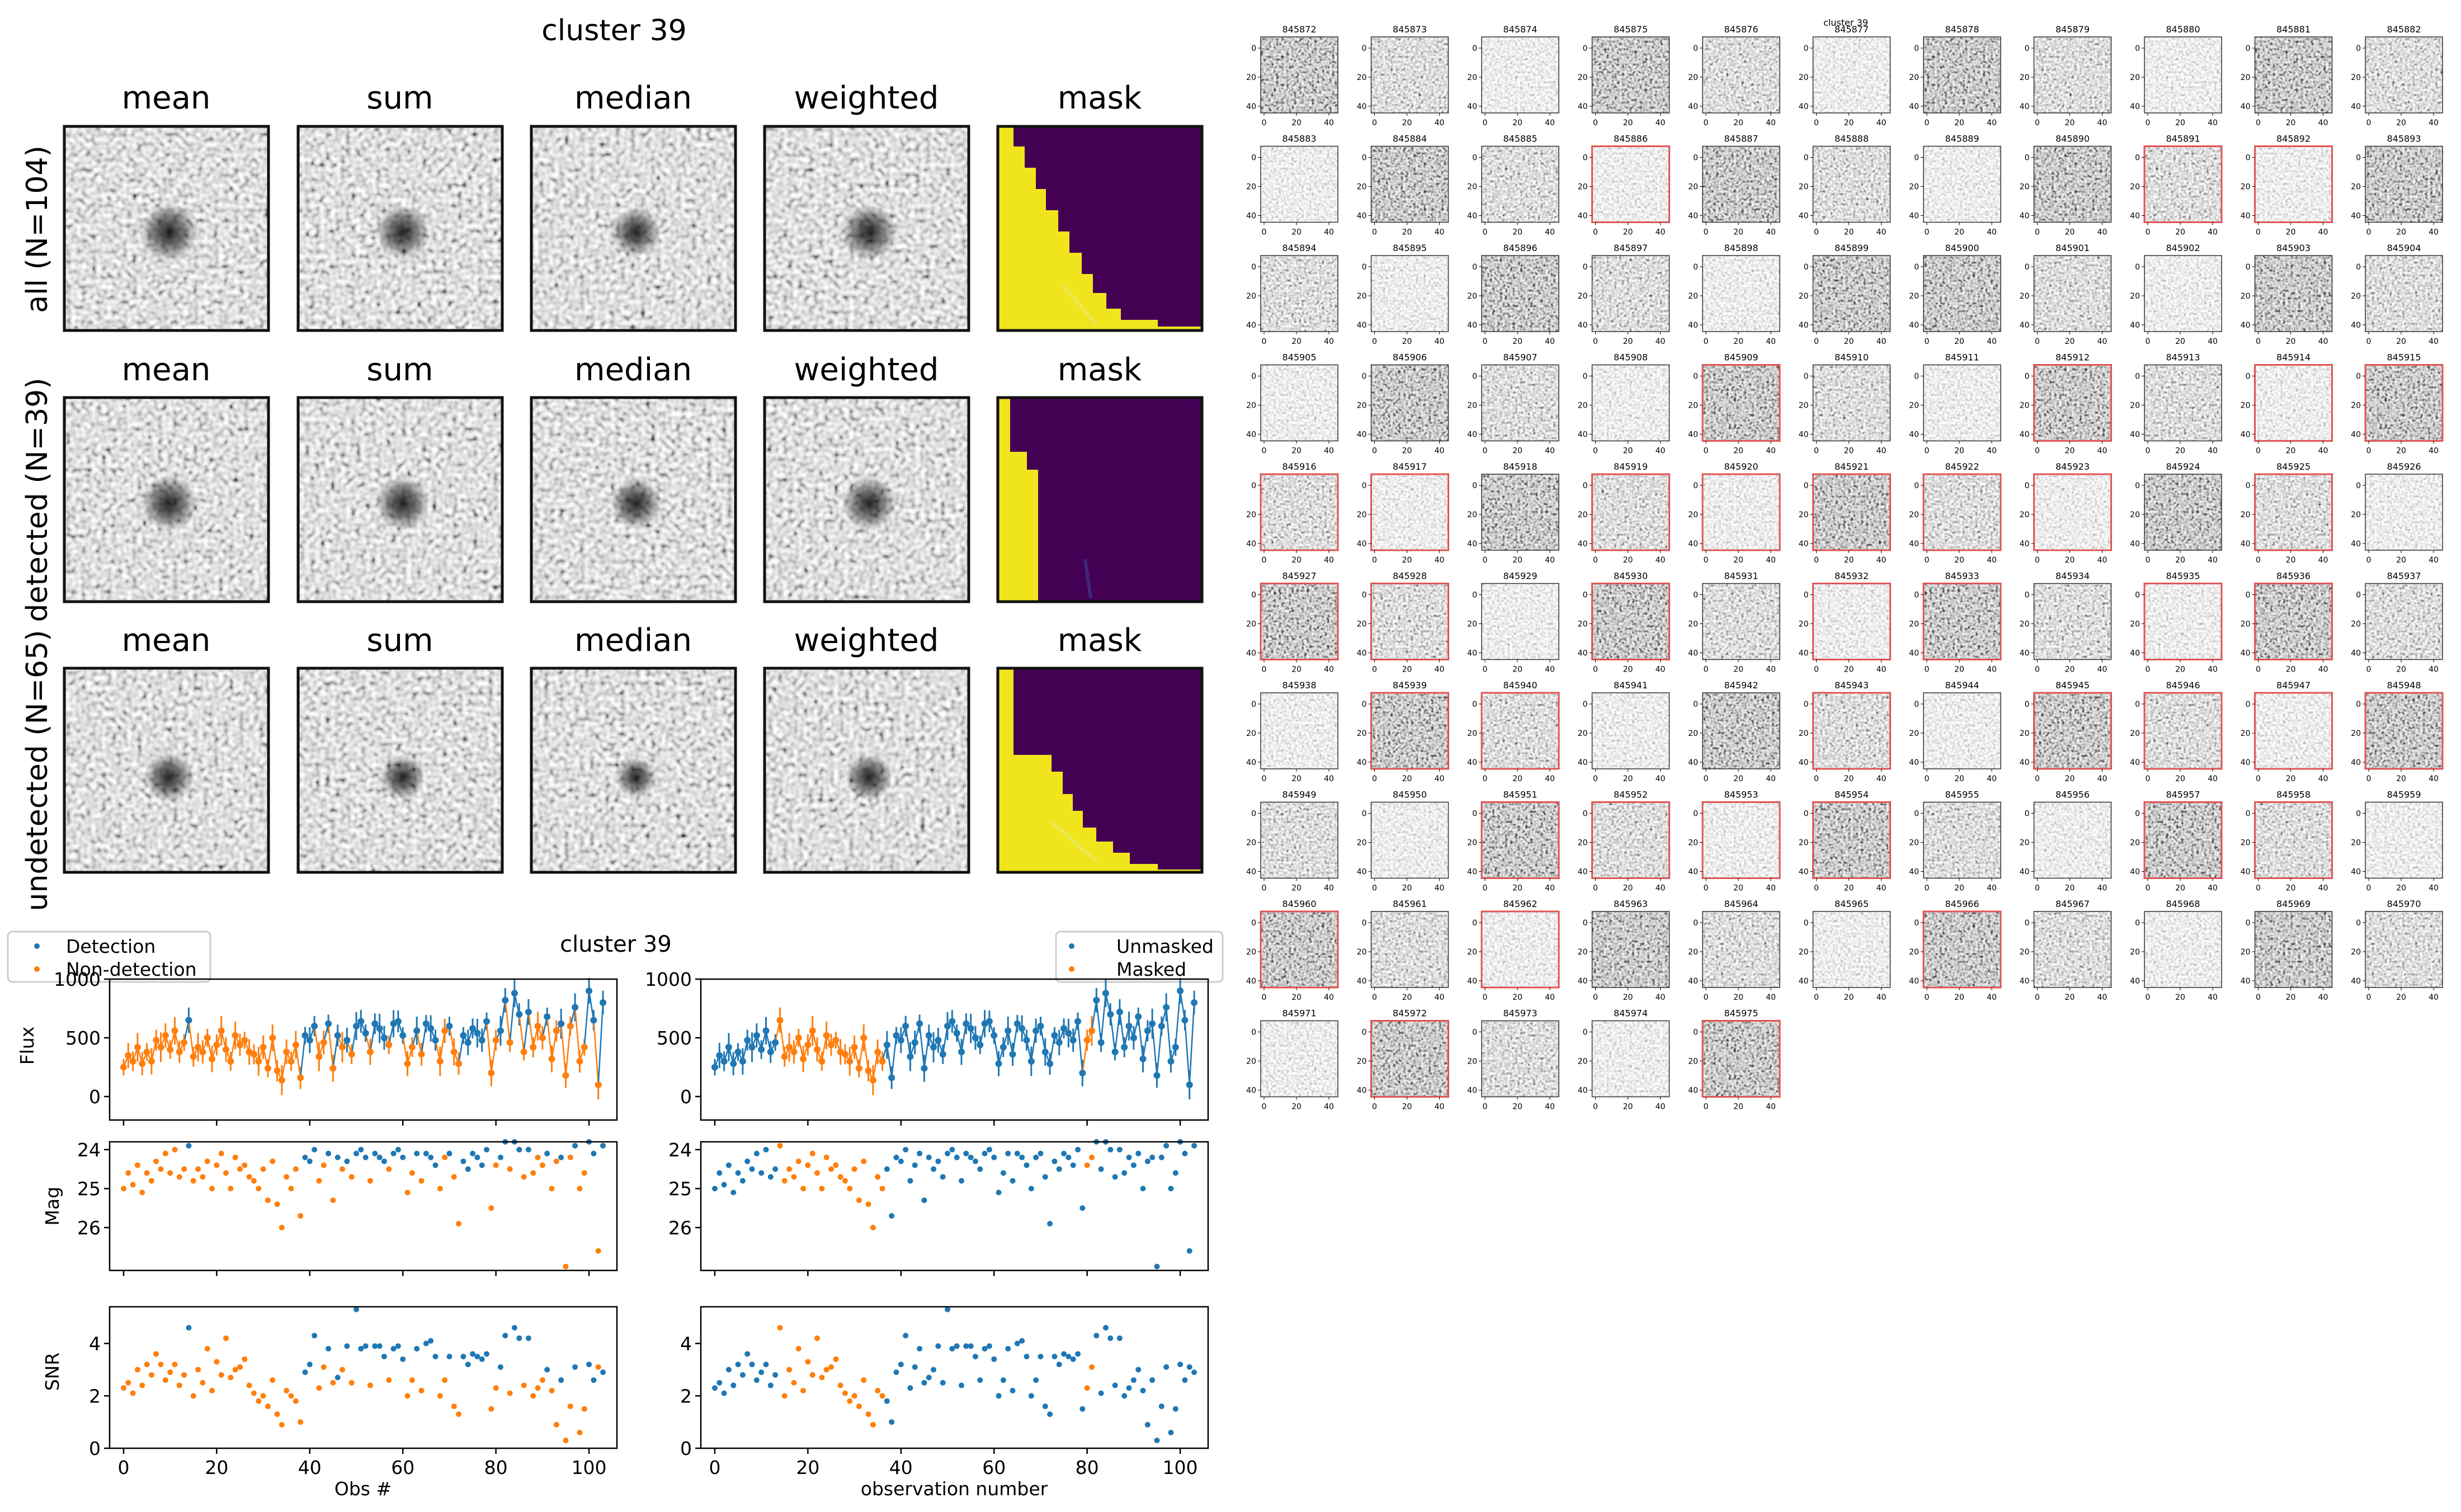 The image size is (2461, 1512). I want to click on legend-box, so click(1139, 956).